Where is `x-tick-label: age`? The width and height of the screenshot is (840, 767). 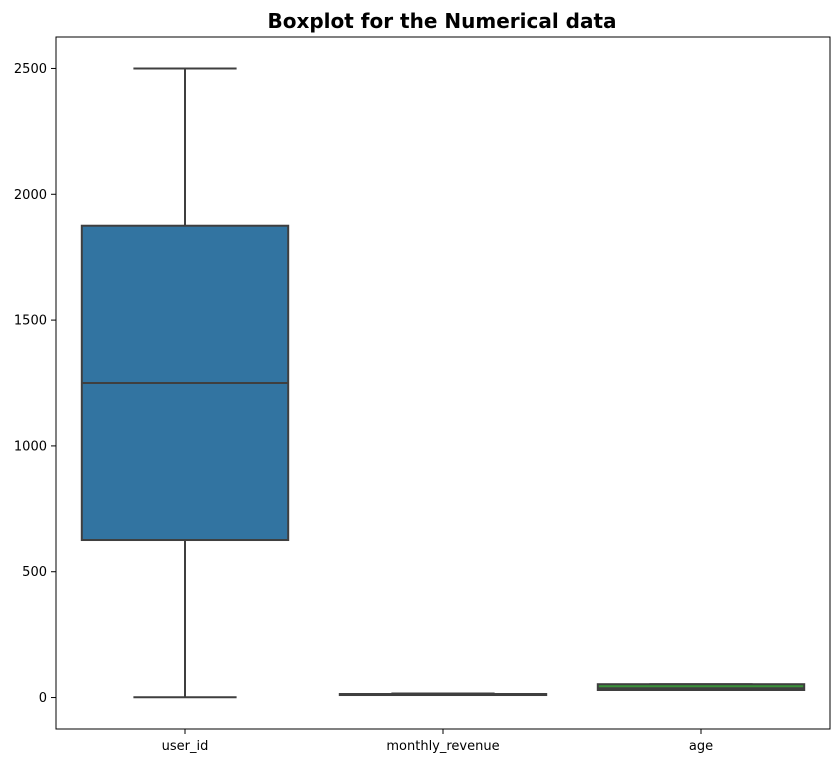
x-tick-label: age is located at coordinates (701, 746).